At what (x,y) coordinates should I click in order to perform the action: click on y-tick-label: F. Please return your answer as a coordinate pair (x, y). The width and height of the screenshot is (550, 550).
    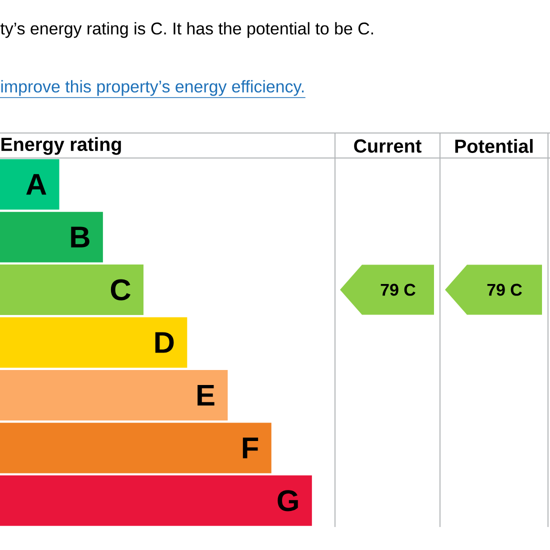
    Looking at the image, I should click on (250, 448).